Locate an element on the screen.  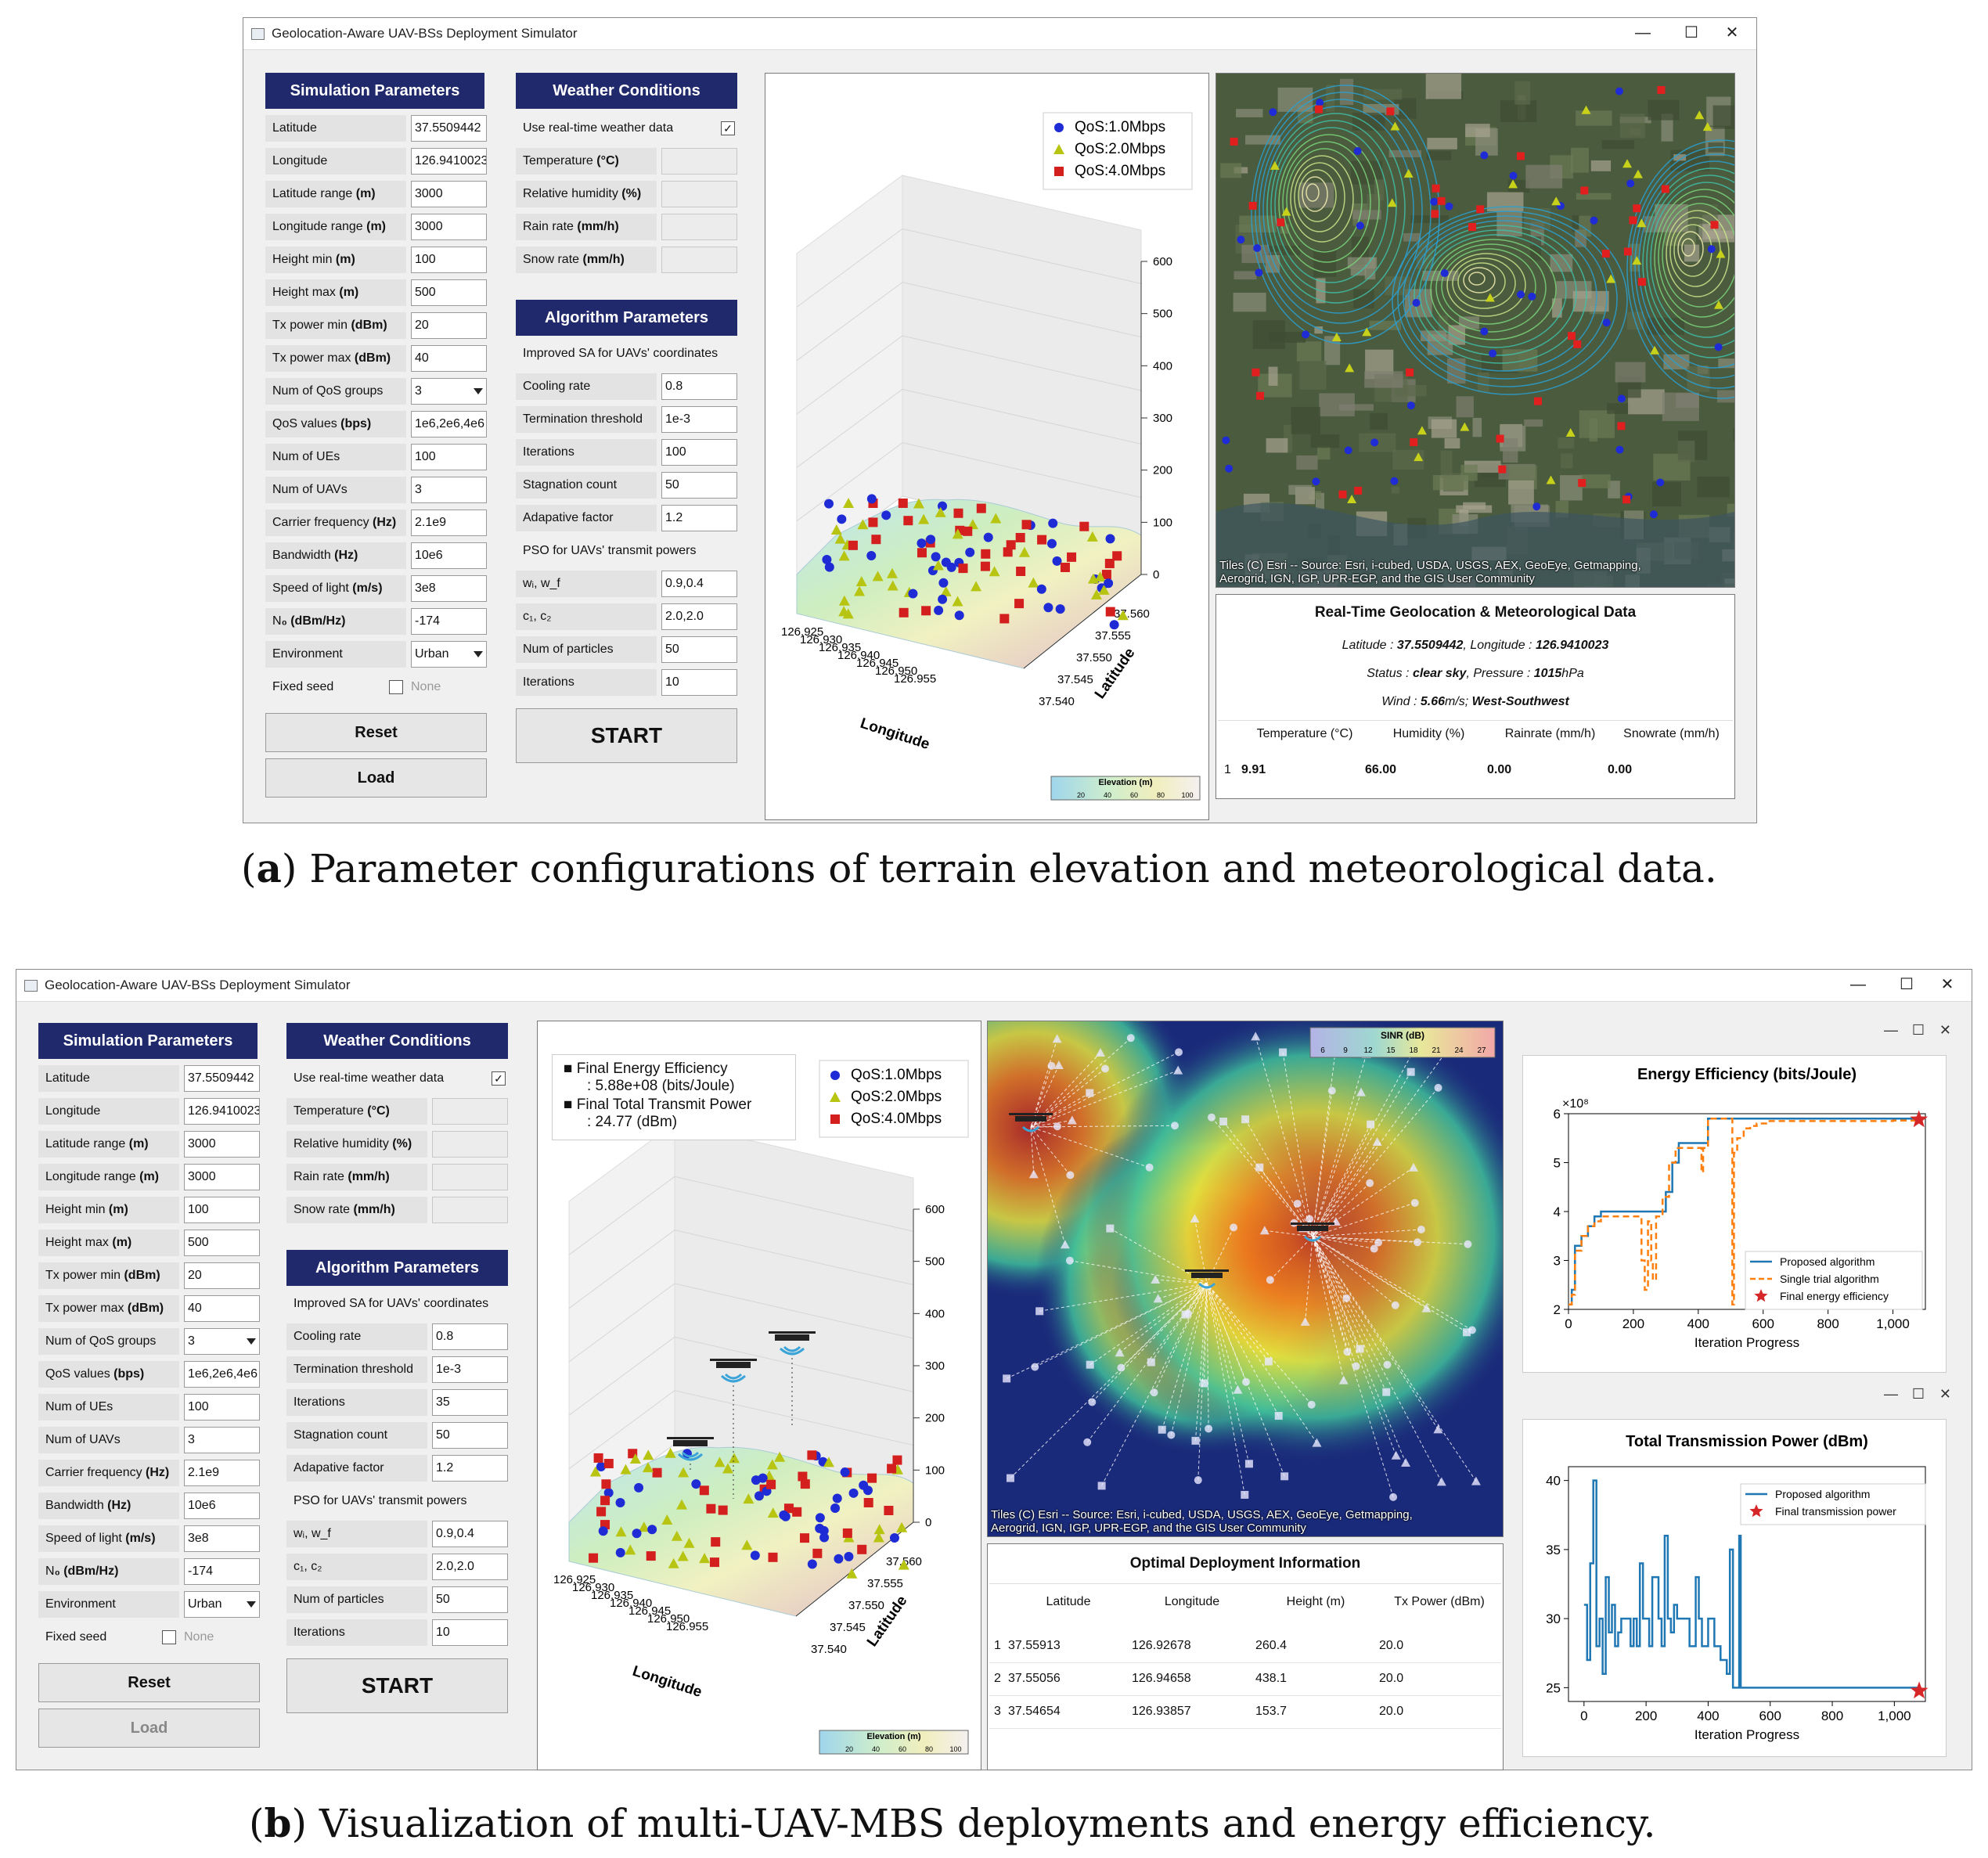
param-label: Tx power min (dBm) is located at coordinates (335, 325).